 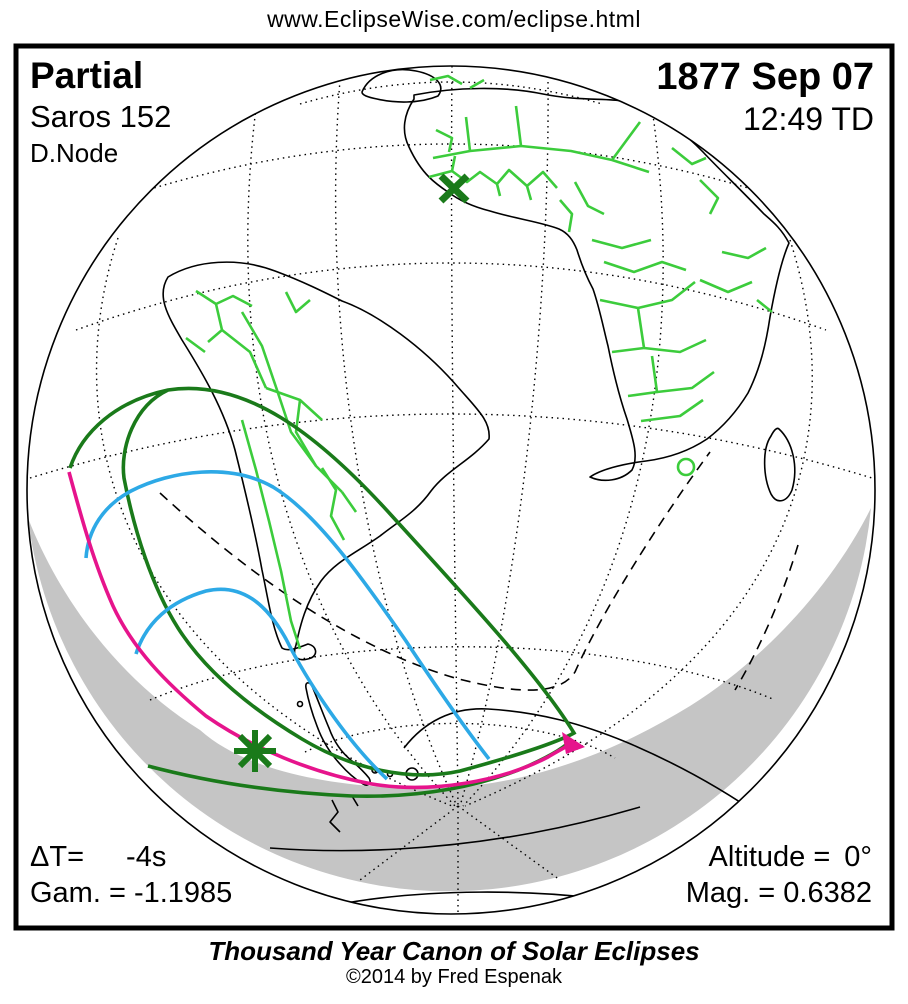 I want to click on delta-t-label: ΔT=, so click(x=57, y=857).